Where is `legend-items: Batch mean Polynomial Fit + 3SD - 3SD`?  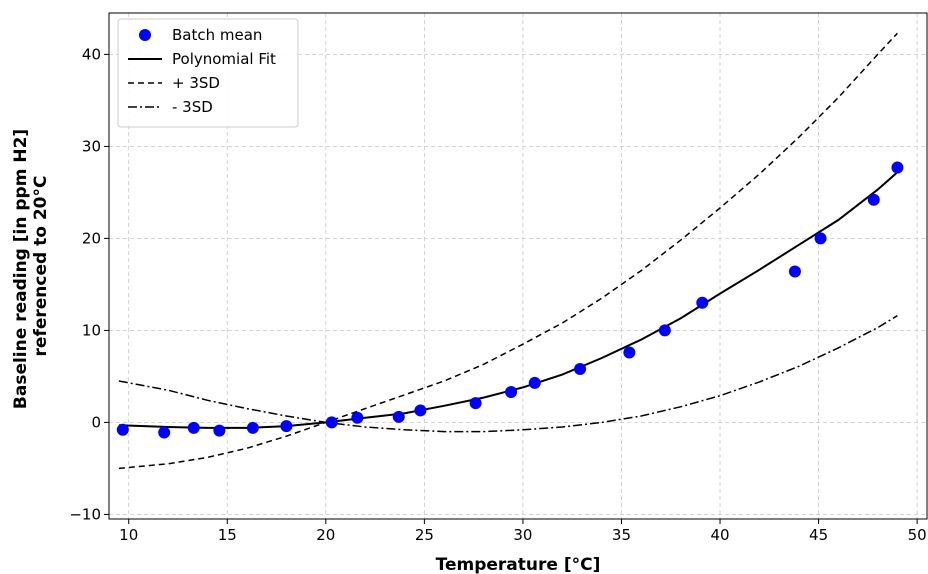 legend-items: Batch mean Polynomial Fit + 3SD - 3SD is located at coordinates (202, 71).